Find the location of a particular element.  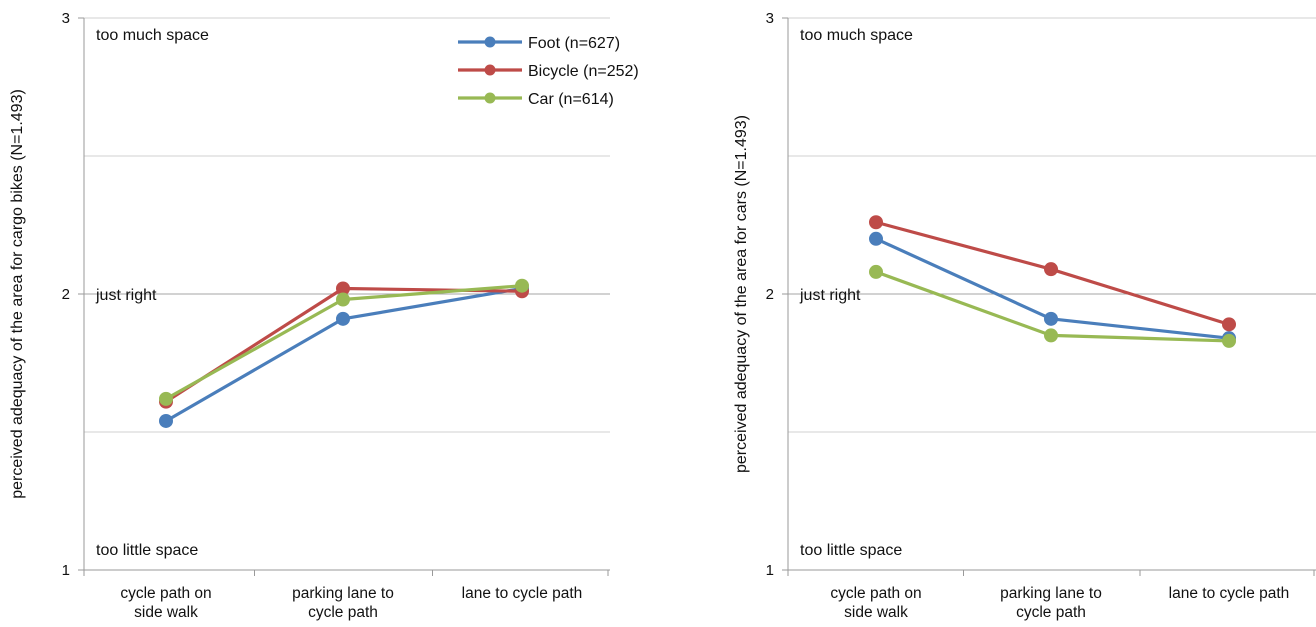

legend-label: Foot (n=627) is located at coordinates (574, 43).